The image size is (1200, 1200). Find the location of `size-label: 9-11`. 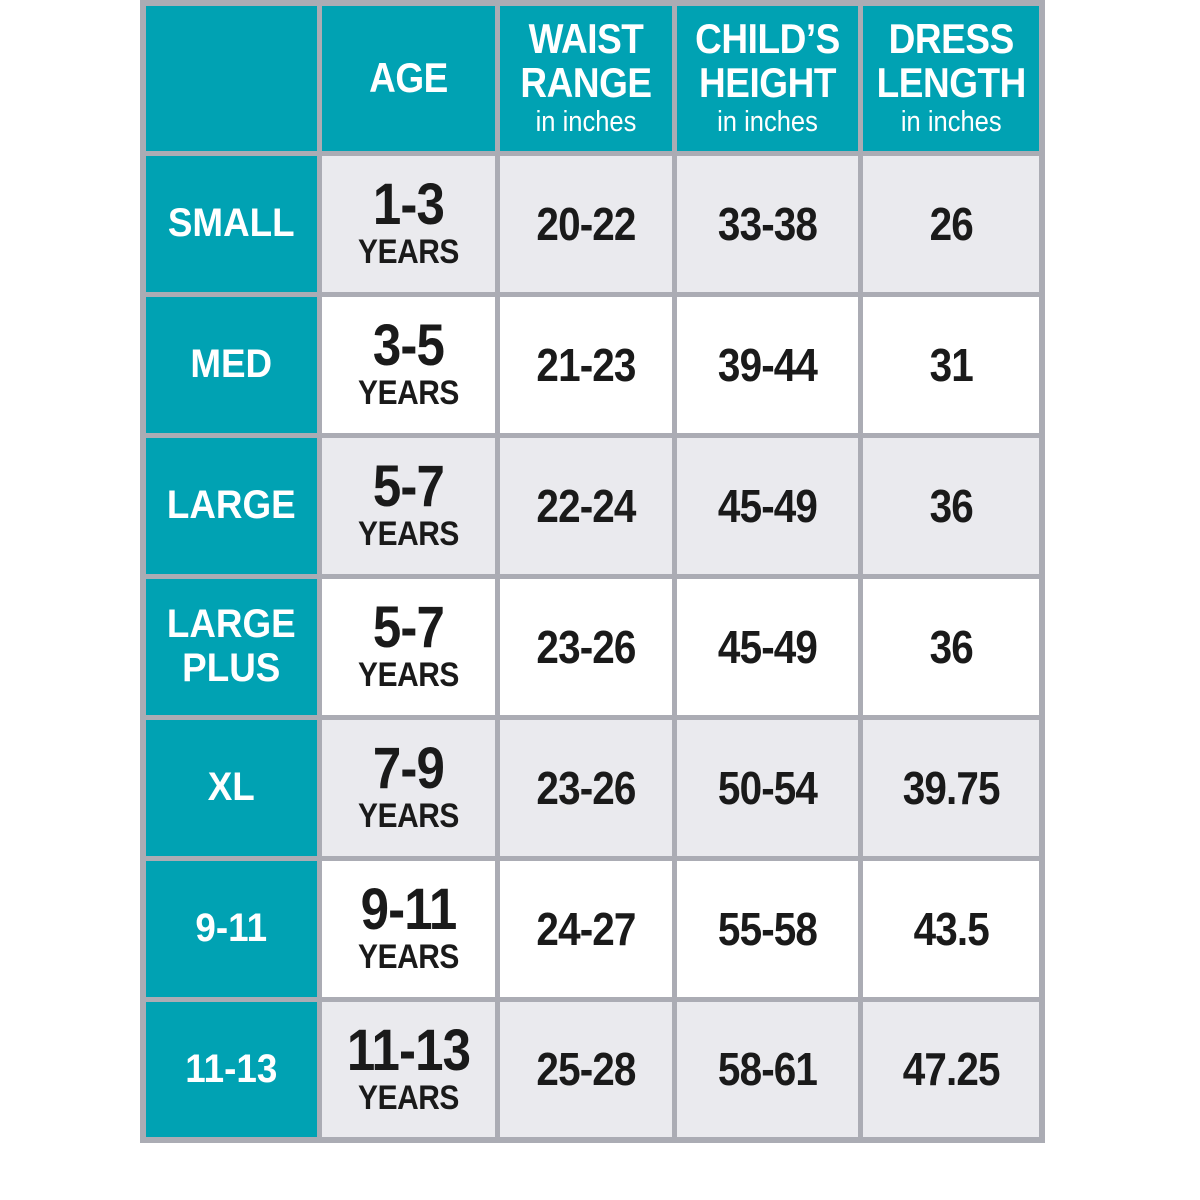

size-label: 9-11 is located at coordinates (231, 927).